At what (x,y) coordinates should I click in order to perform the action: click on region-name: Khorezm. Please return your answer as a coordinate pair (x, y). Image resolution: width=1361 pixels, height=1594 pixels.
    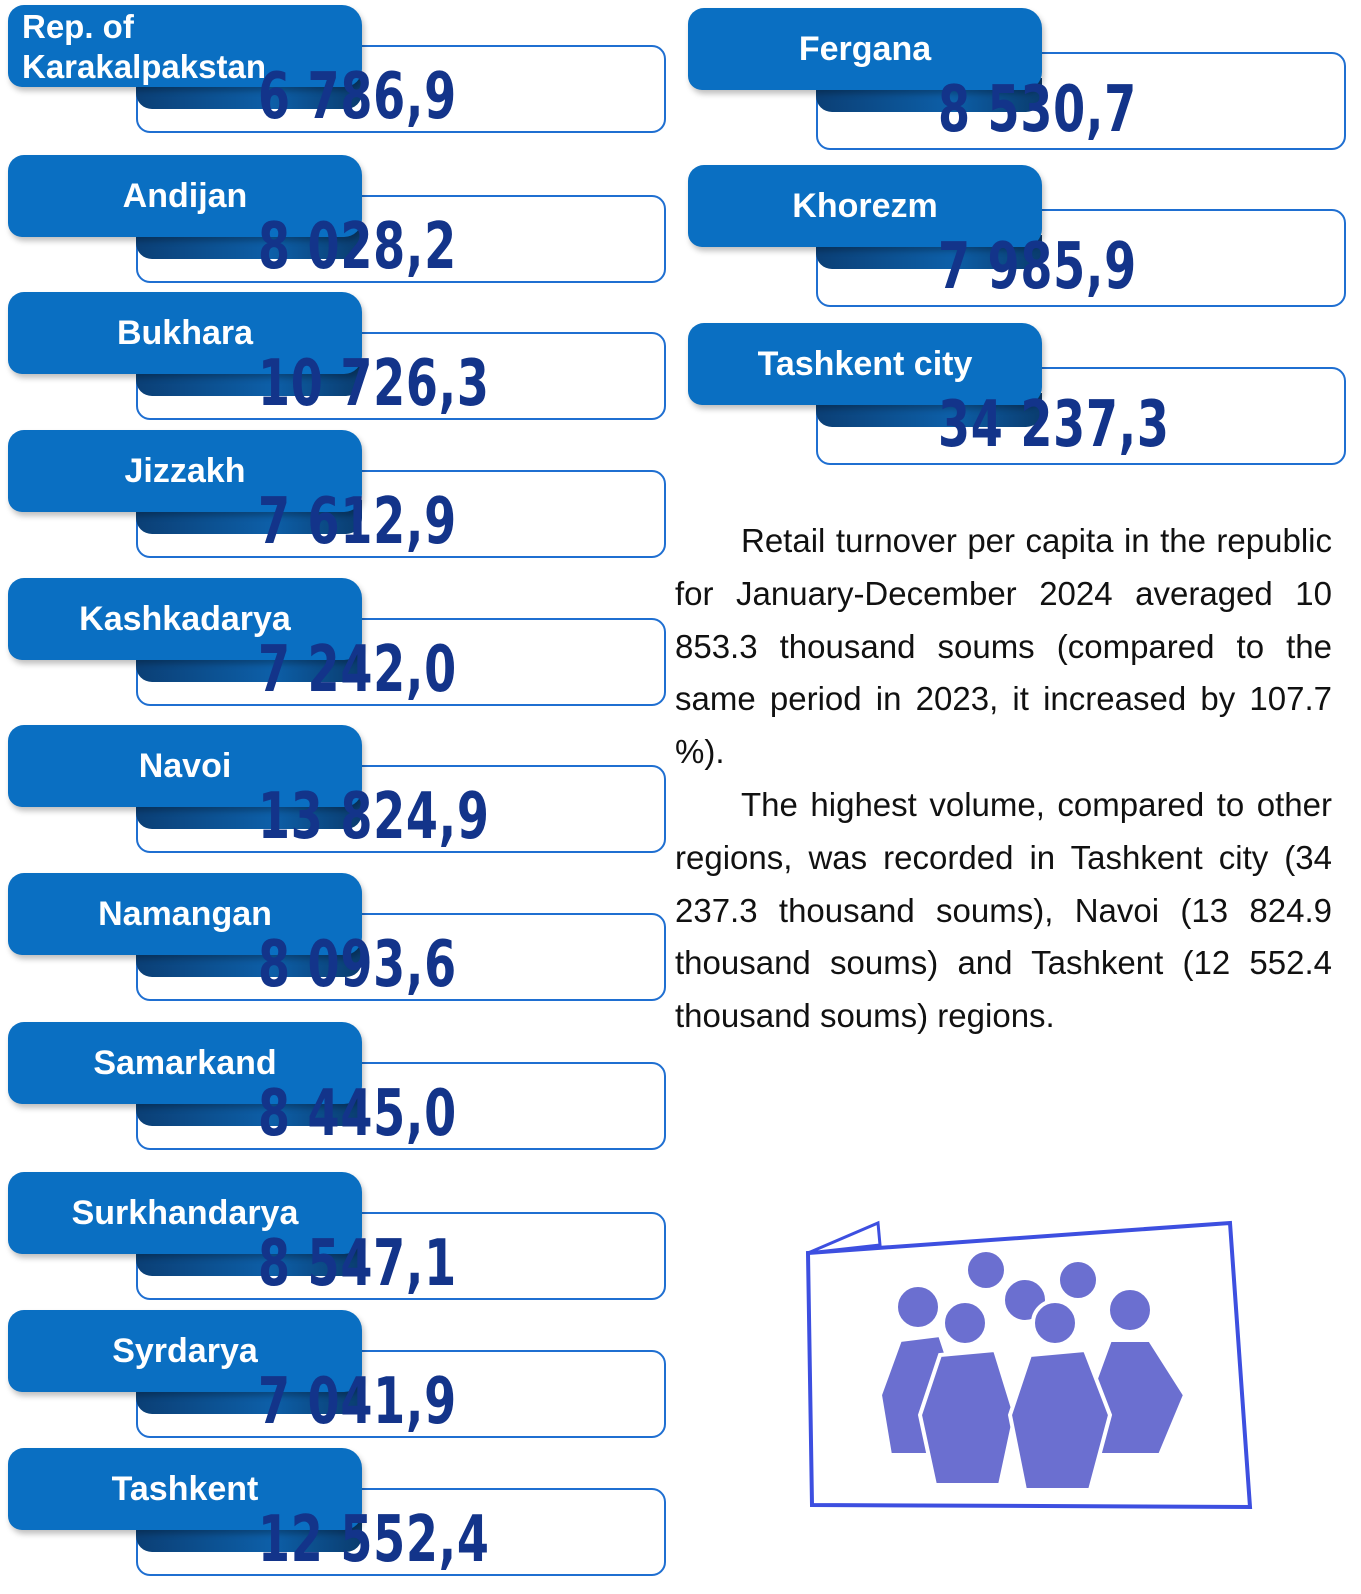
    Looking at the image, I should click on (865, 206).